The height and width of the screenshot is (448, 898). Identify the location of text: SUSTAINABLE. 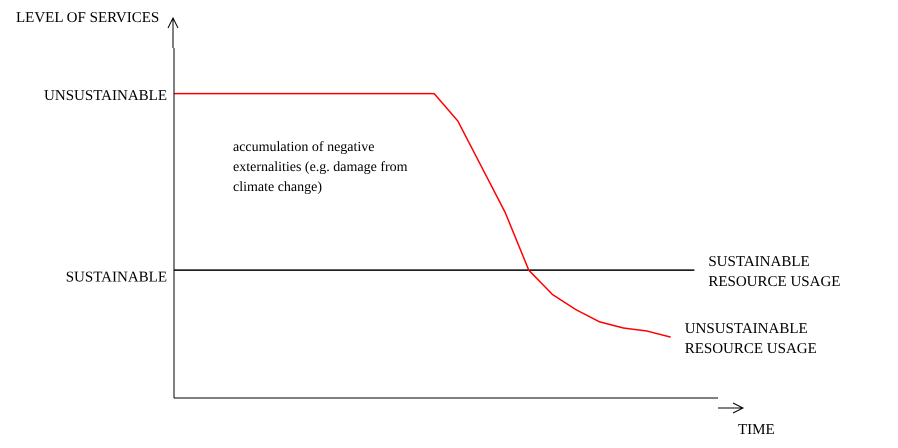
(116, 278).